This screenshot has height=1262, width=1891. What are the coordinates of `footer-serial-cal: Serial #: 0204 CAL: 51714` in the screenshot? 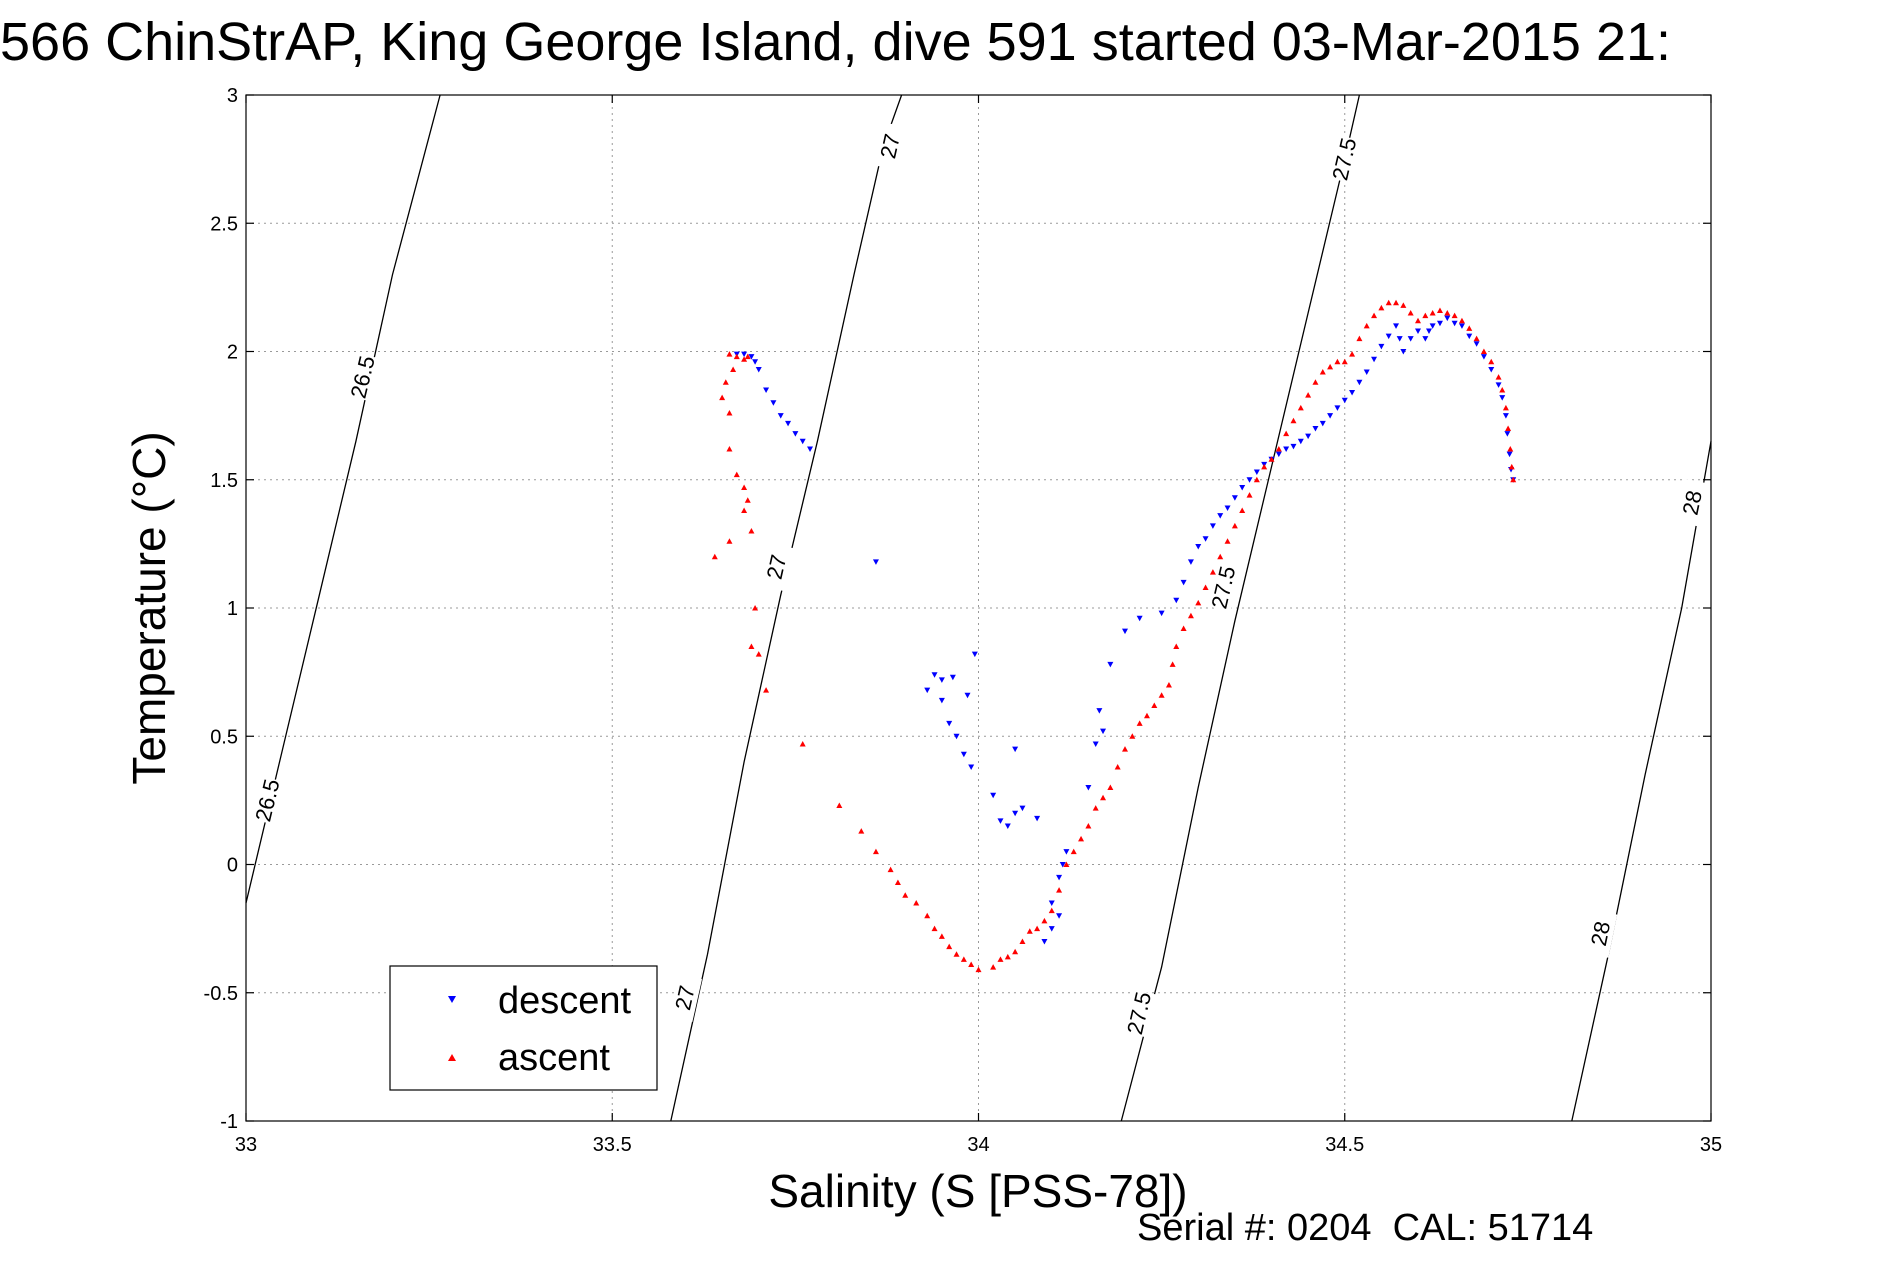 It's located at (1365, 1228).